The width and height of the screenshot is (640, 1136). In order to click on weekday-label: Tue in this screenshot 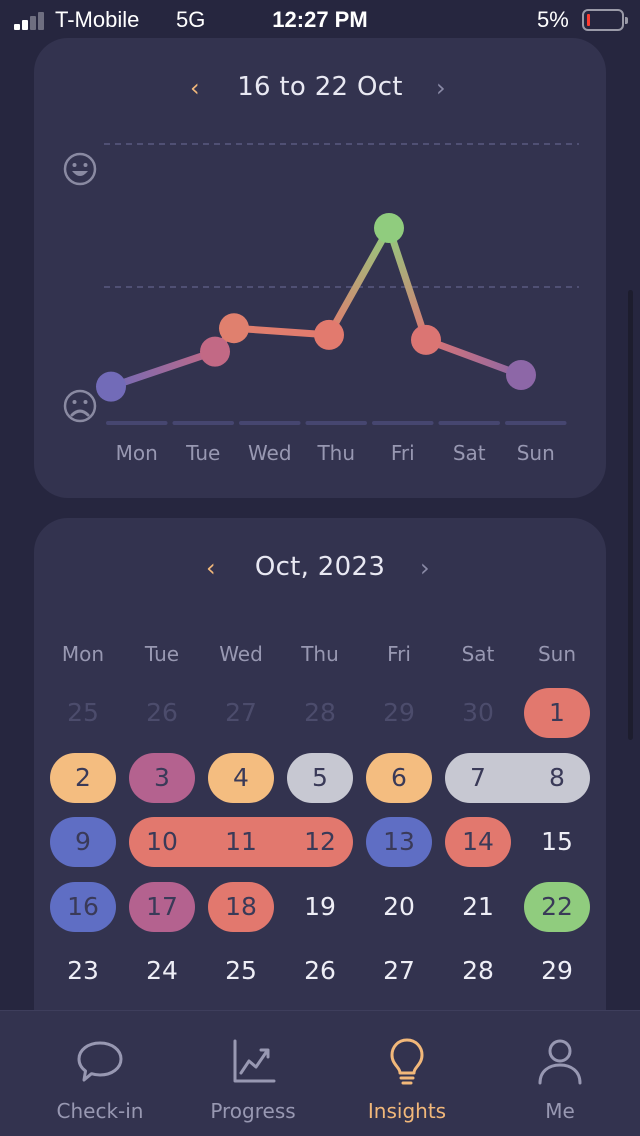, I will do `click(162, 654)`.